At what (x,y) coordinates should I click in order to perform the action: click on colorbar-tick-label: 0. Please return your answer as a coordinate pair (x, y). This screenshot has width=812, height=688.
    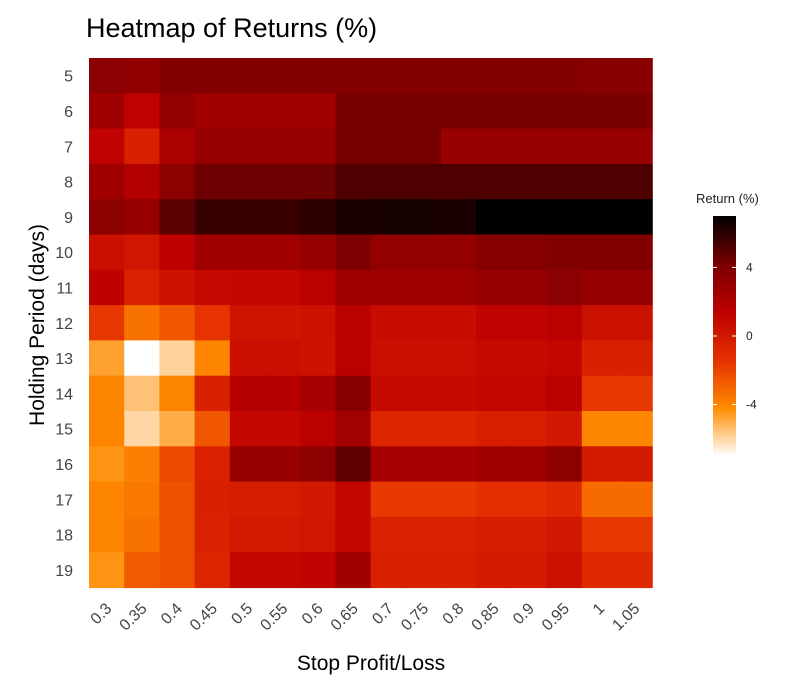
    Looking at the image, I should click on (749, 336).